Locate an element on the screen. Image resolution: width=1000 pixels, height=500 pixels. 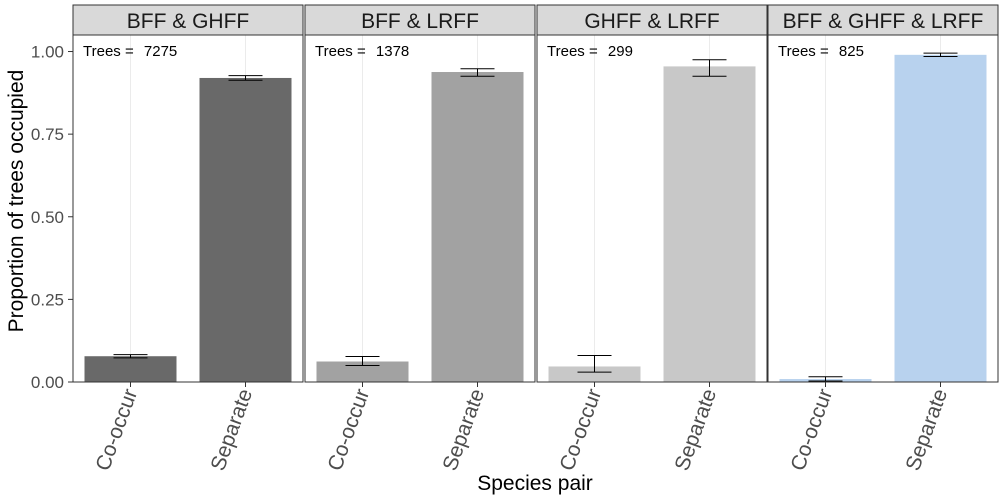
x-axis-title: Species pair is located at coordinates (535, 483).